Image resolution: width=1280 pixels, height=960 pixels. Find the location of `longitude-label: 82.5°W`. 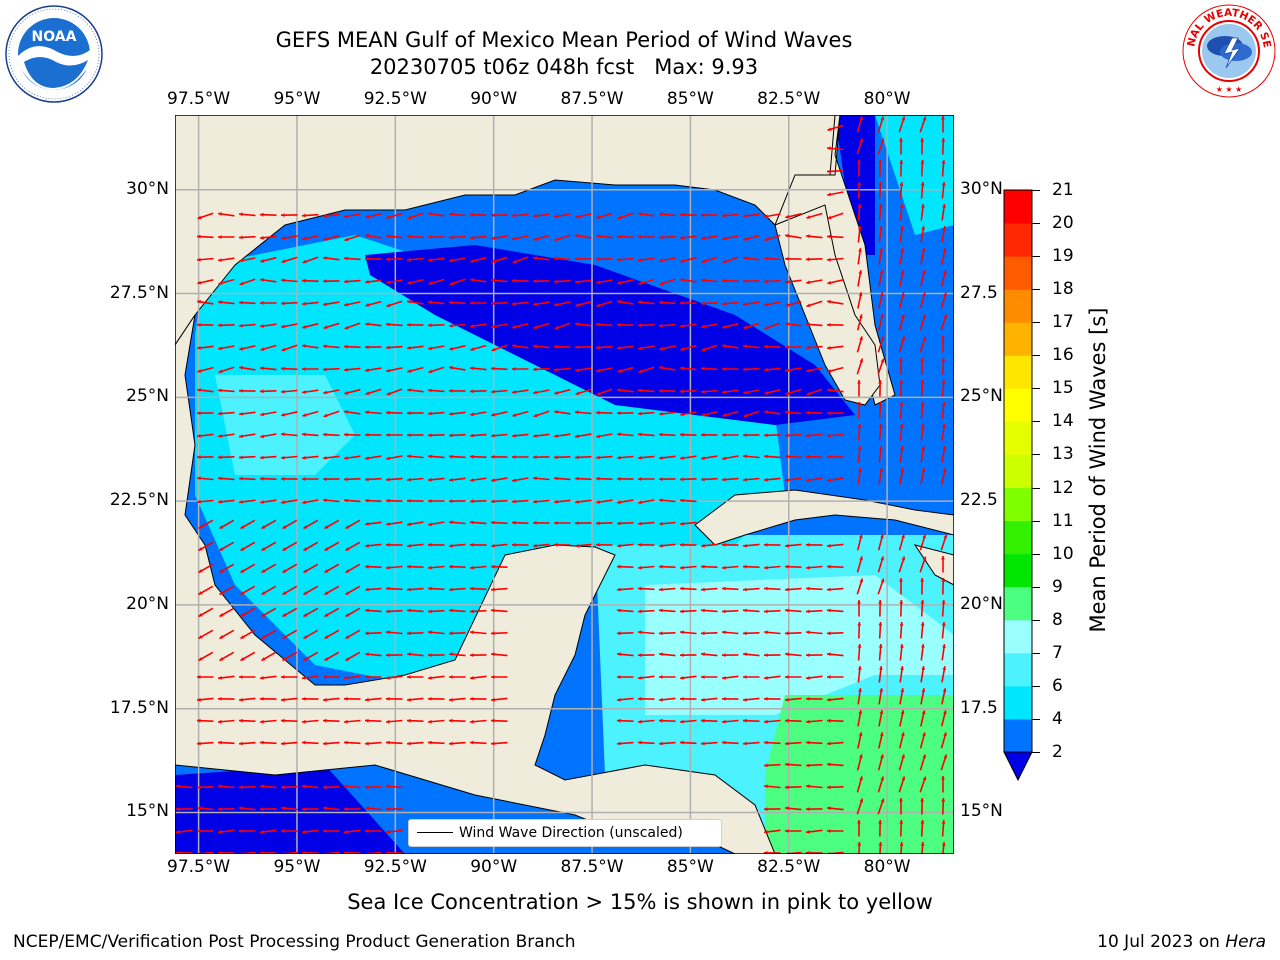

longitude-label: 82.5°W is located at coordinates (789, 99).